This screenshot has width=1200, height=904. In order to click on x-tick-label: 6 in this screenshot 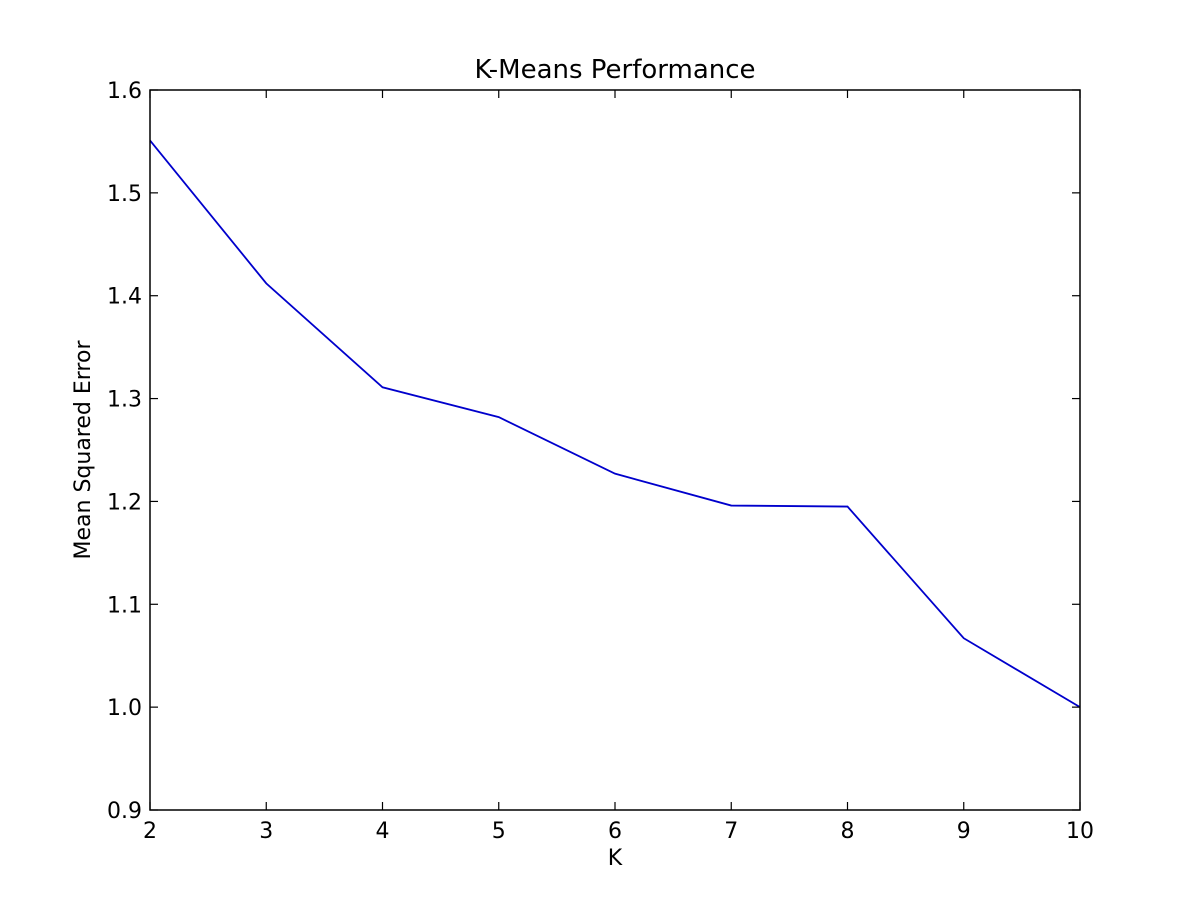, I will do `click(615, 831)`.